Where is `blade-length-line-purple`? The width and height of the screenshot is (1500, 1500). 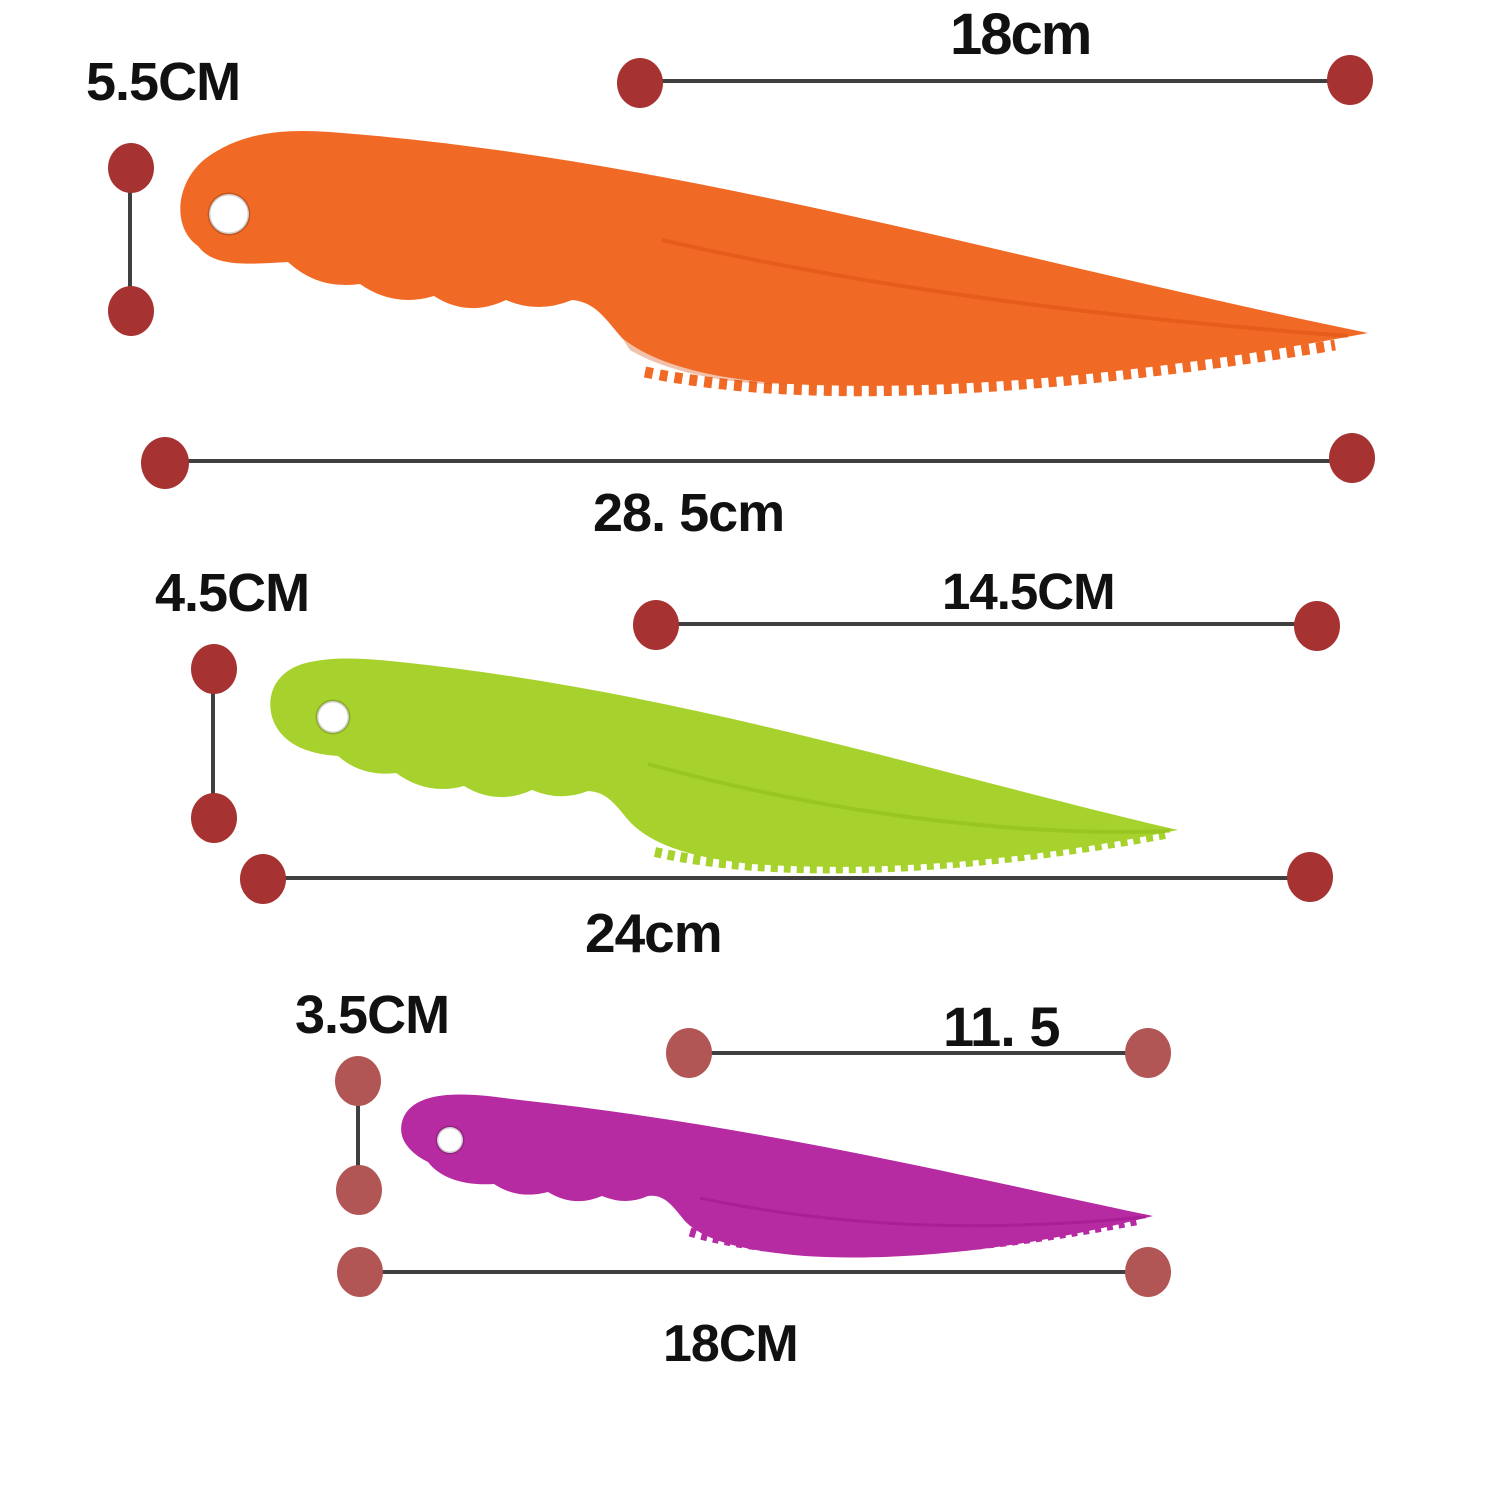 blade-length-line-purple is located at coordinates (918, 1053).